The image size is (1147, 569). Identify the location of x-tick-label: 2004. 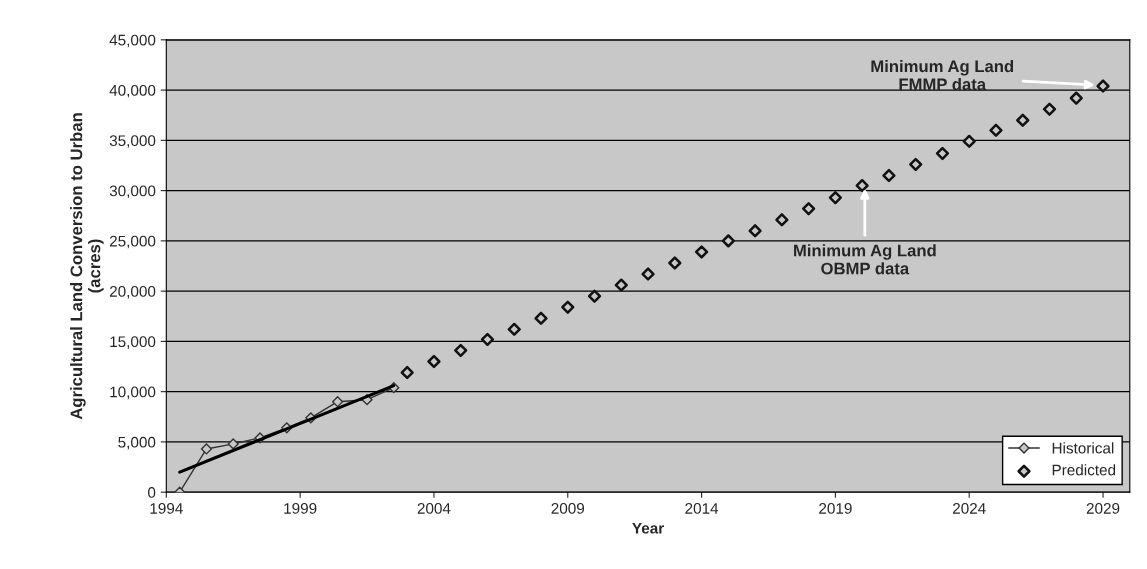
(434, 508).